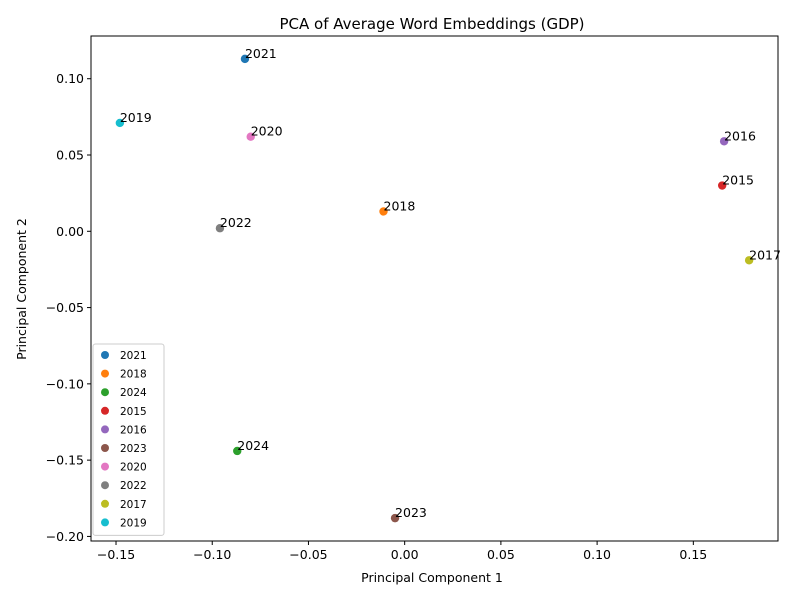 This screenshot has width=800, height=600. I want to click on x-tick-label: 0.05, so click(501, 554).